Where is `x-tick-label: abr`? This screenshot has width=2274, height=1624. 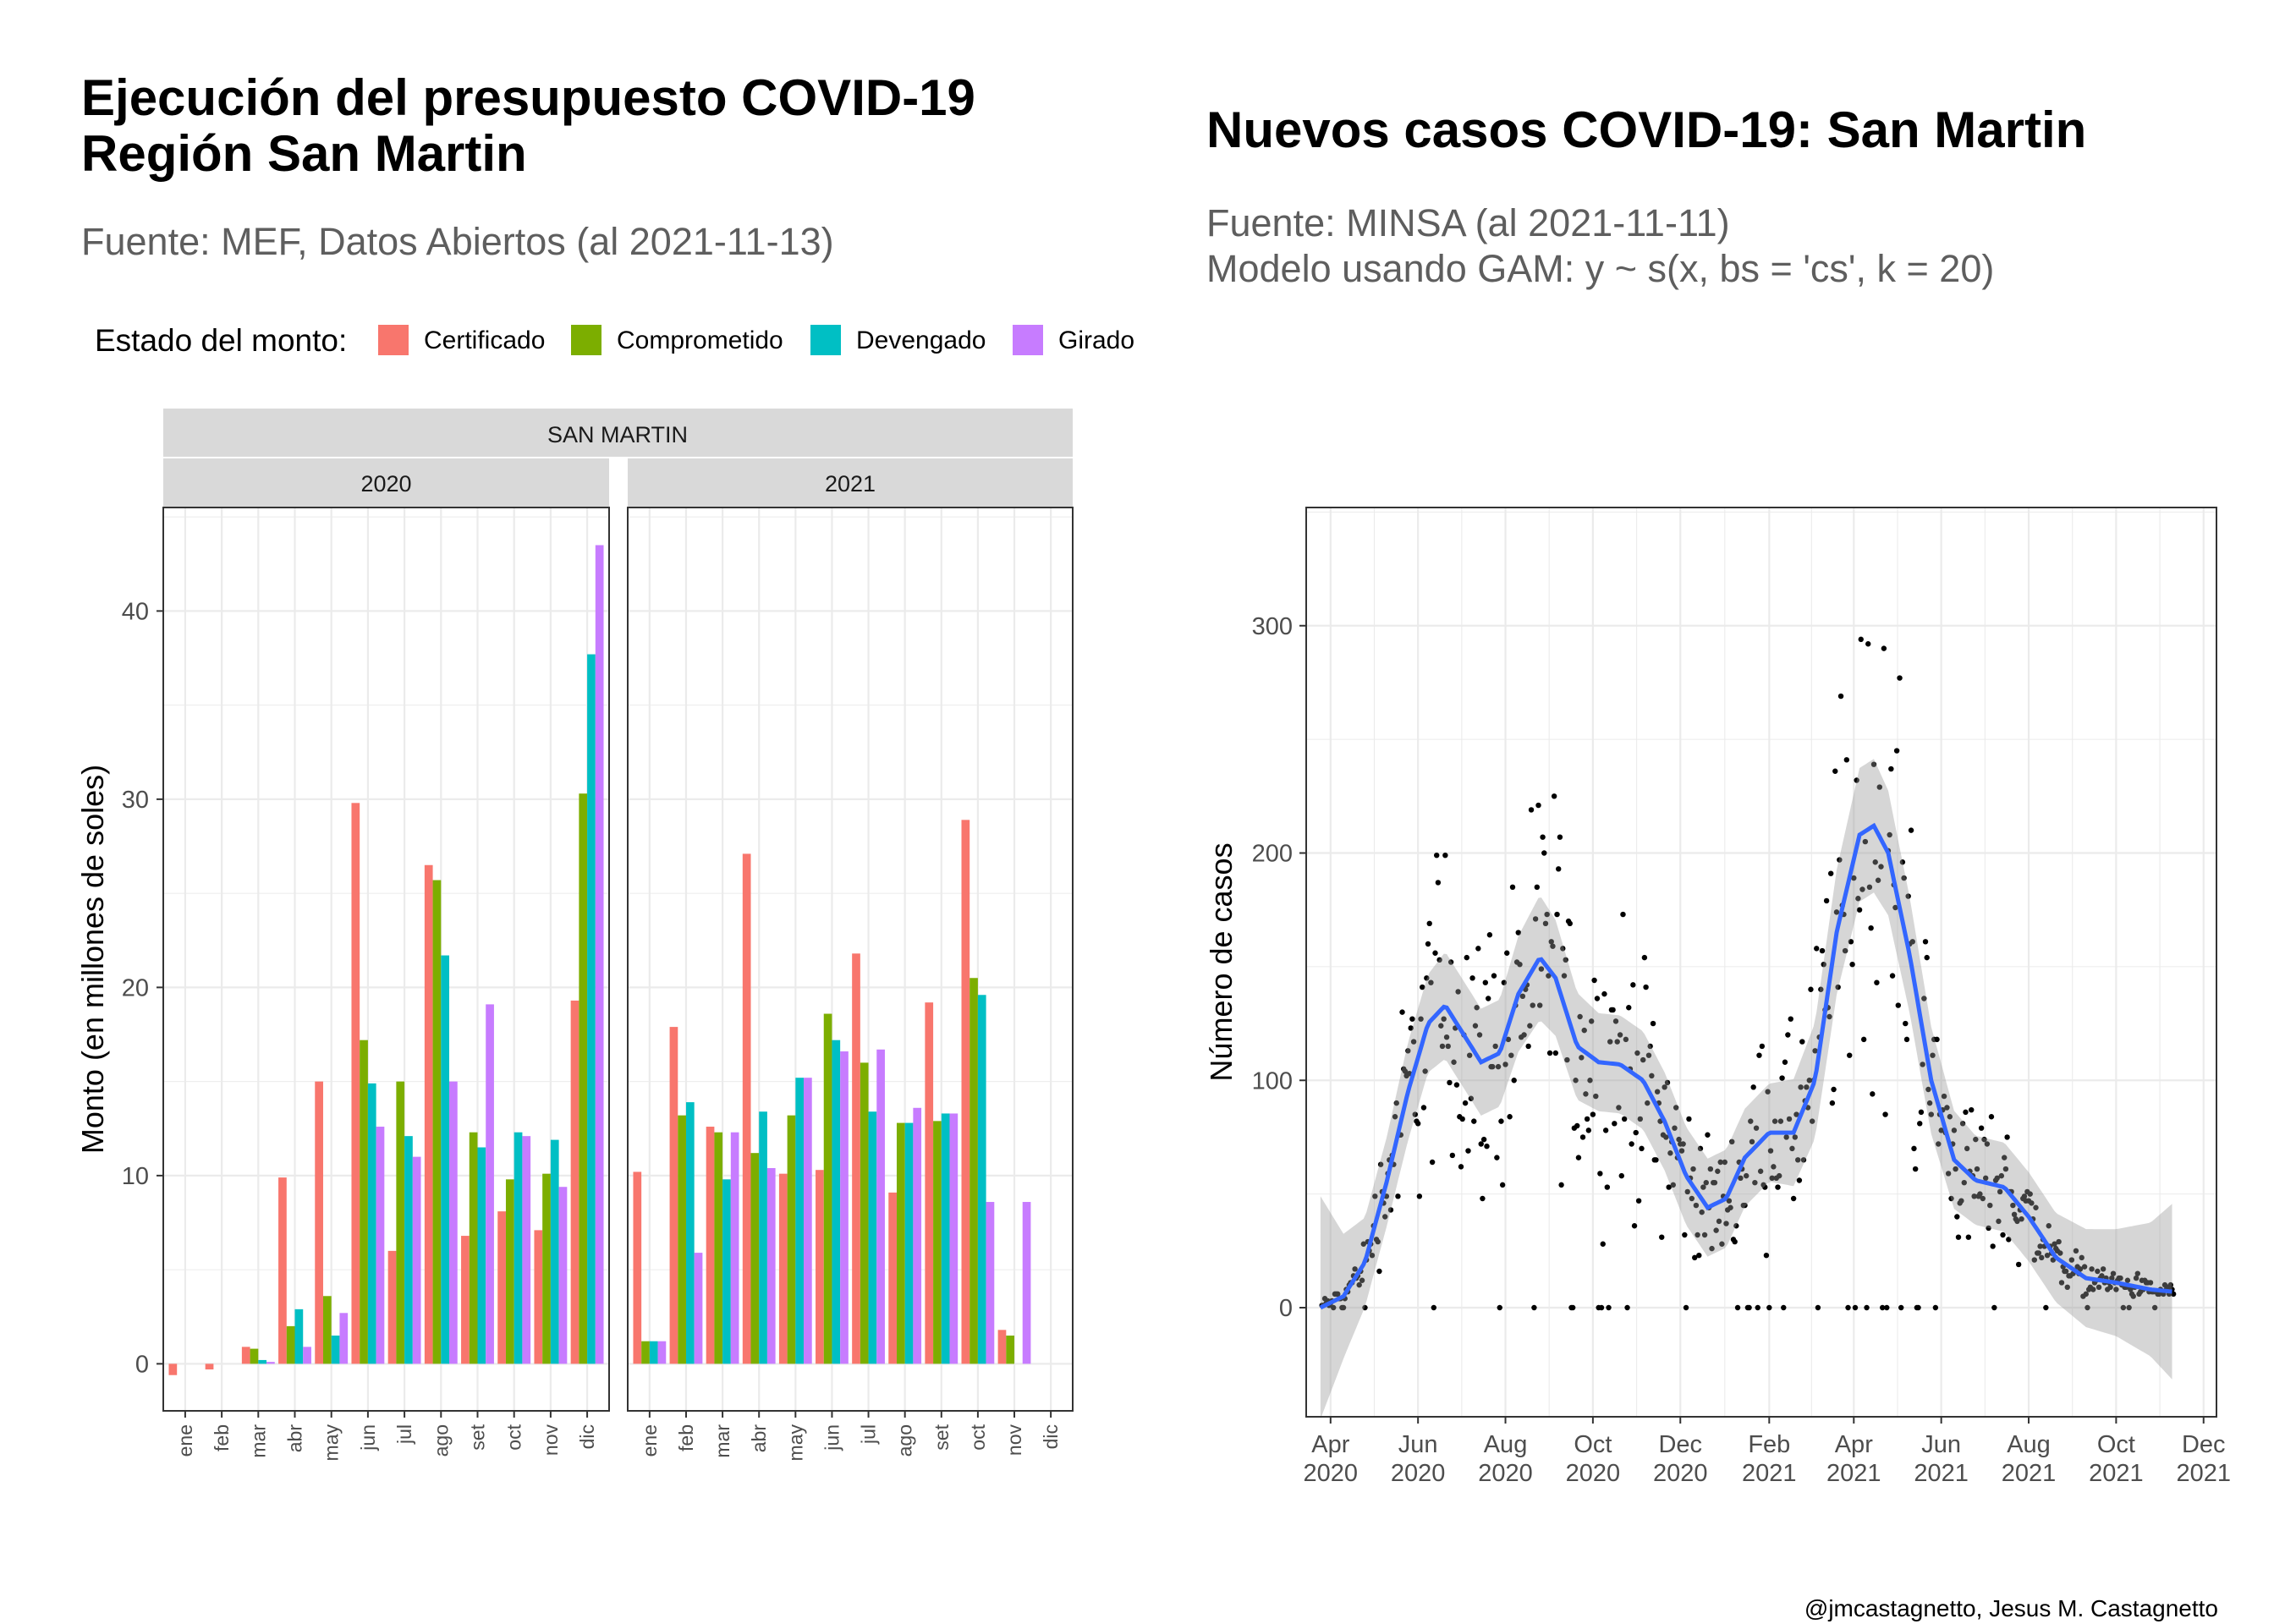
x-tick-label: abr is located at coordinates (759, 1439).